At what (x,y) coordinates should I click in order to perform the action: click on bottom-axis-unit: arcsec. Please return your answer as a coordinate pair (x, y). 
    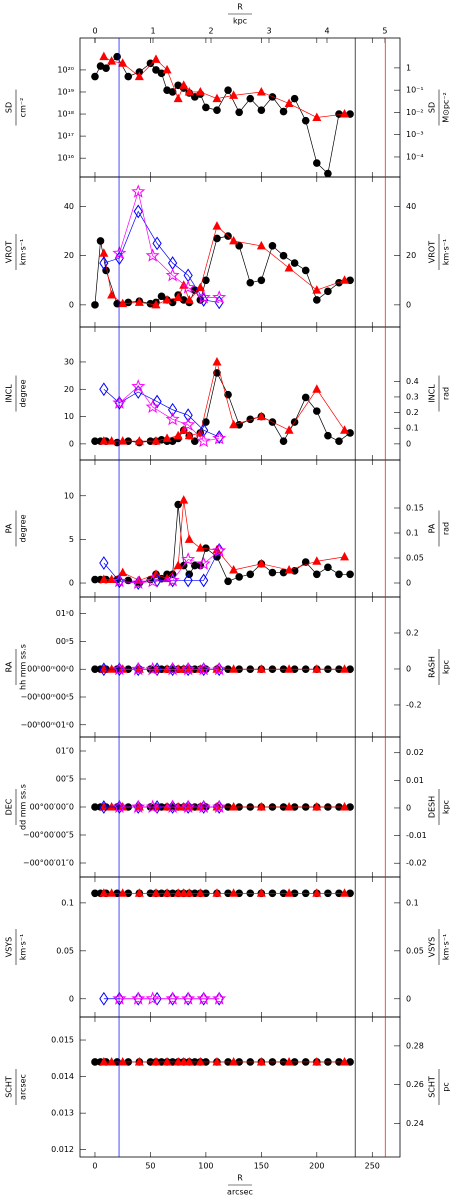
    Looking at the image, I should click on (240, 1192).